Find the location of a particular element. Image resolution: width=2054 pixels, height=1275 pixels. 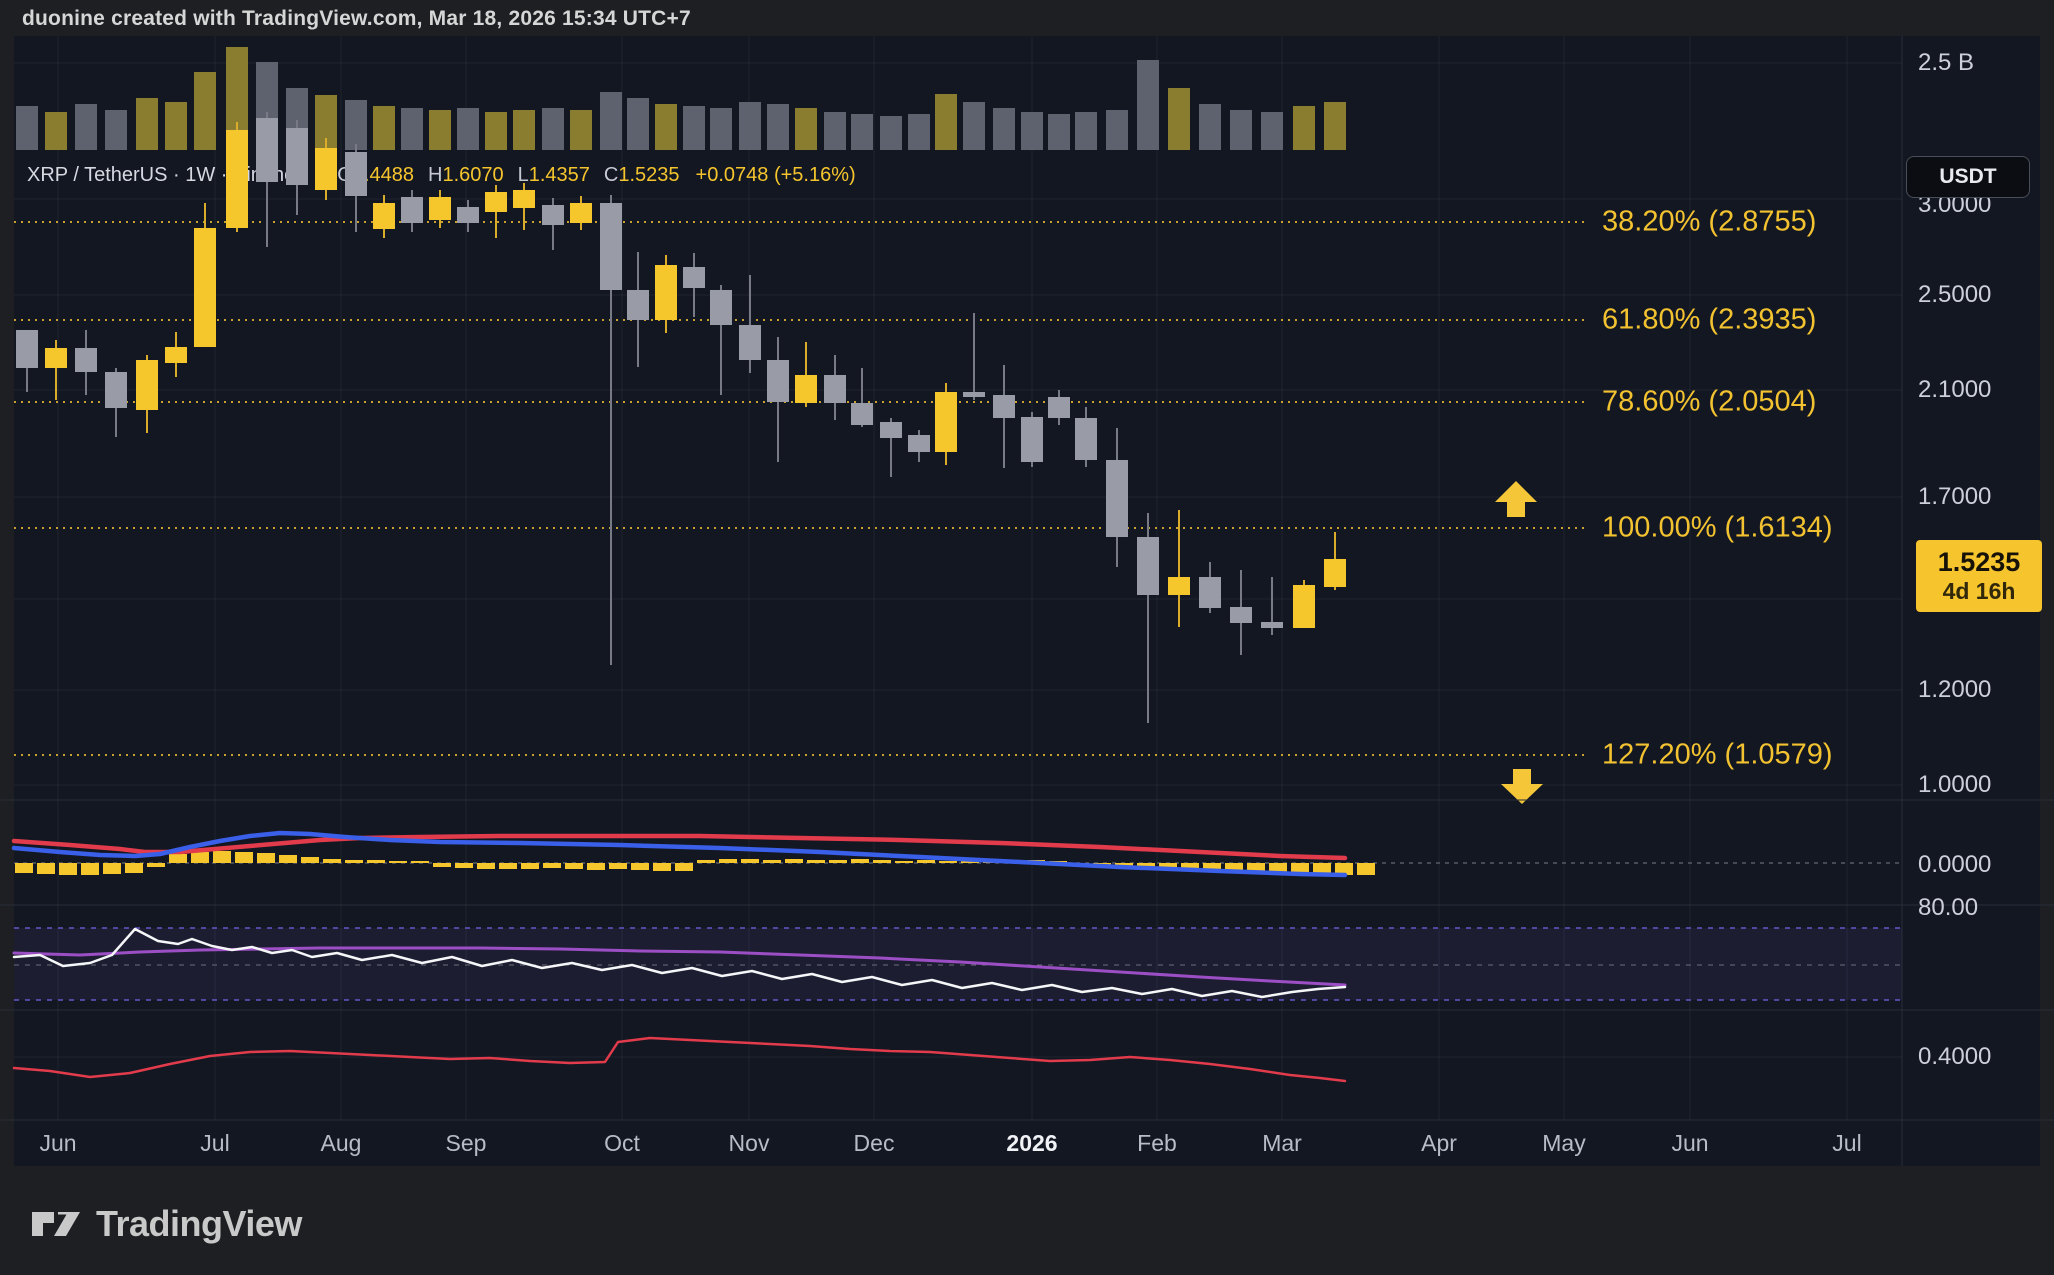

last-price-badge: 1.5235 4d 16h is located at coordinates (1979, 576).